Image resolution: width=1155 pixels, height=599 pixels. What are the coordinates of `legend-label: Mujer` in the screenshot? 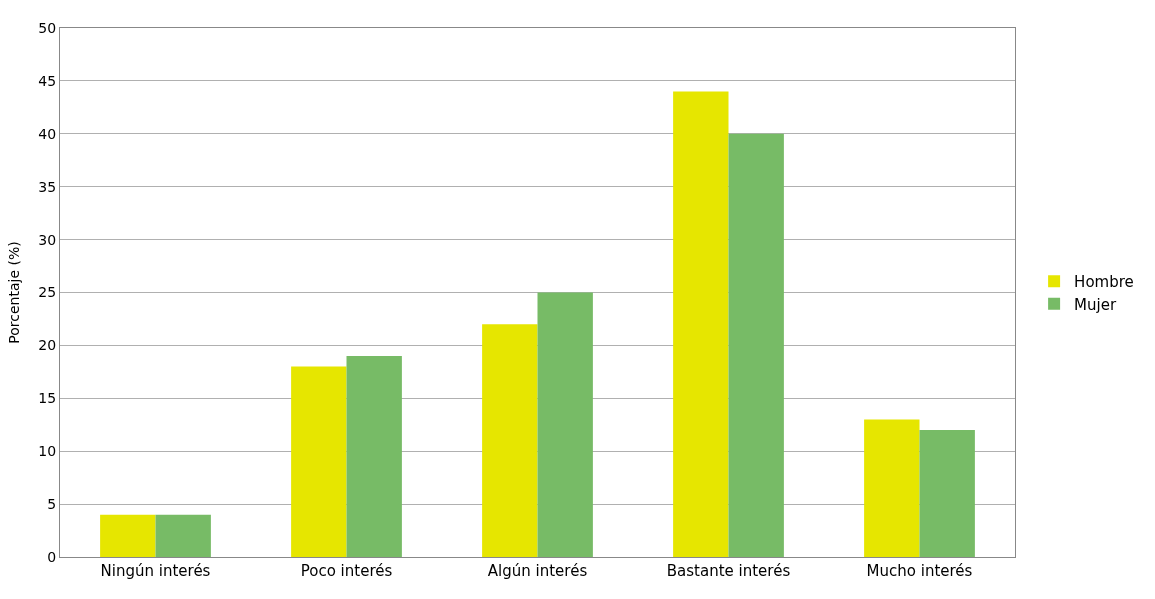 It's located at (1095, 304).